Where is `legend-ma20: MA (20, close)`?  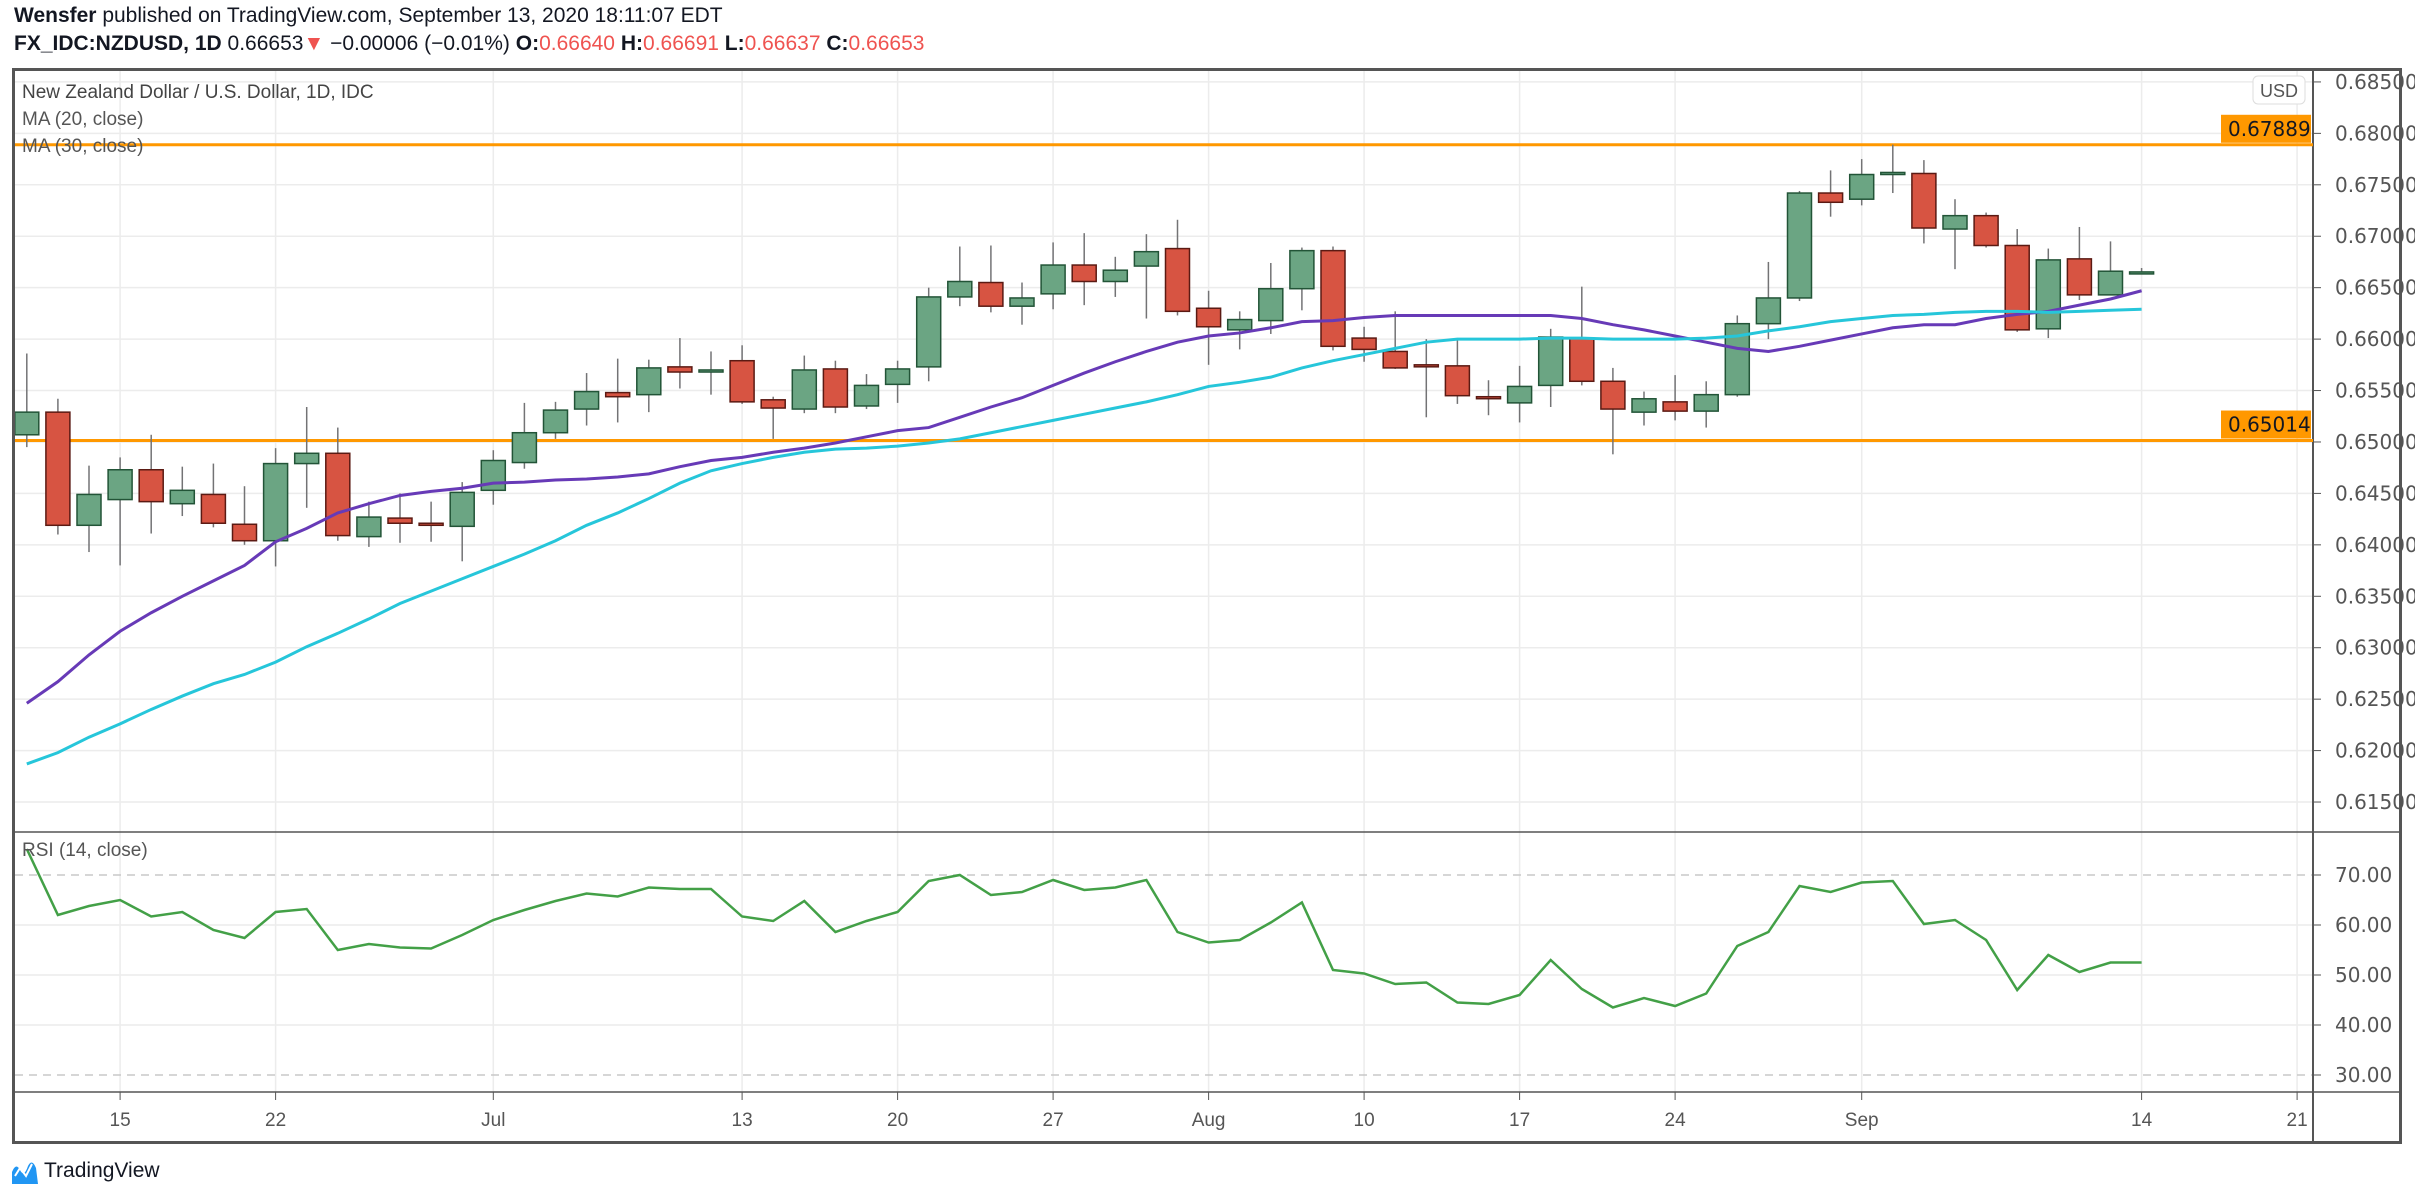 legend-ma20: MA (20, close) is located at coordinates (83, 119).